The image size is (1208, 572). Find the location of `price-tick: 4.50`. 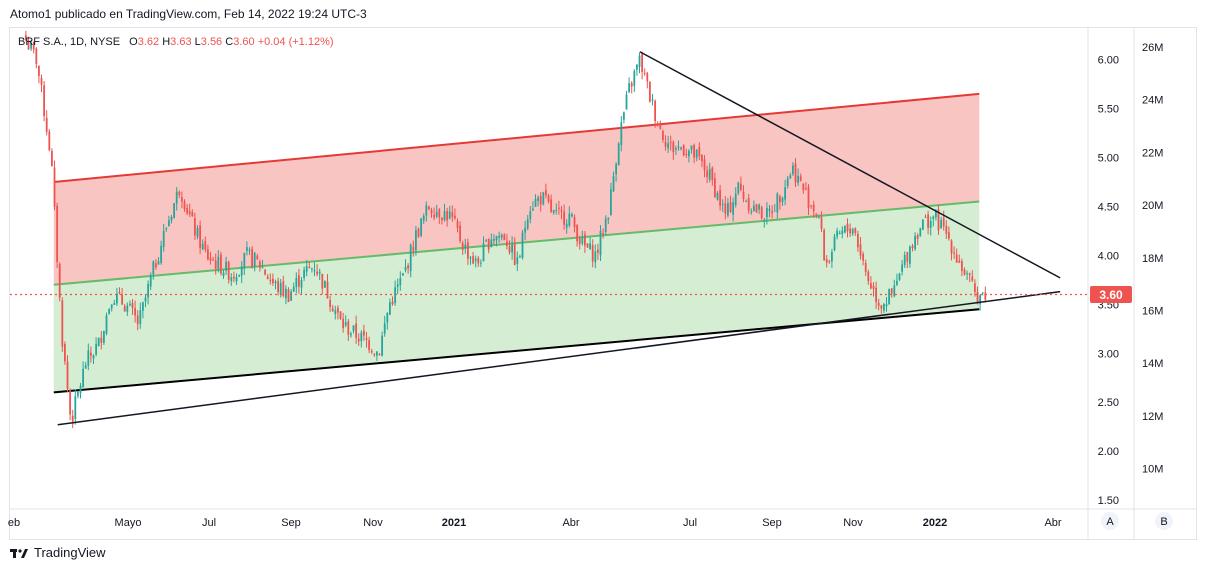

price-tick: 4.50 is located at coordinates (1108, 207).